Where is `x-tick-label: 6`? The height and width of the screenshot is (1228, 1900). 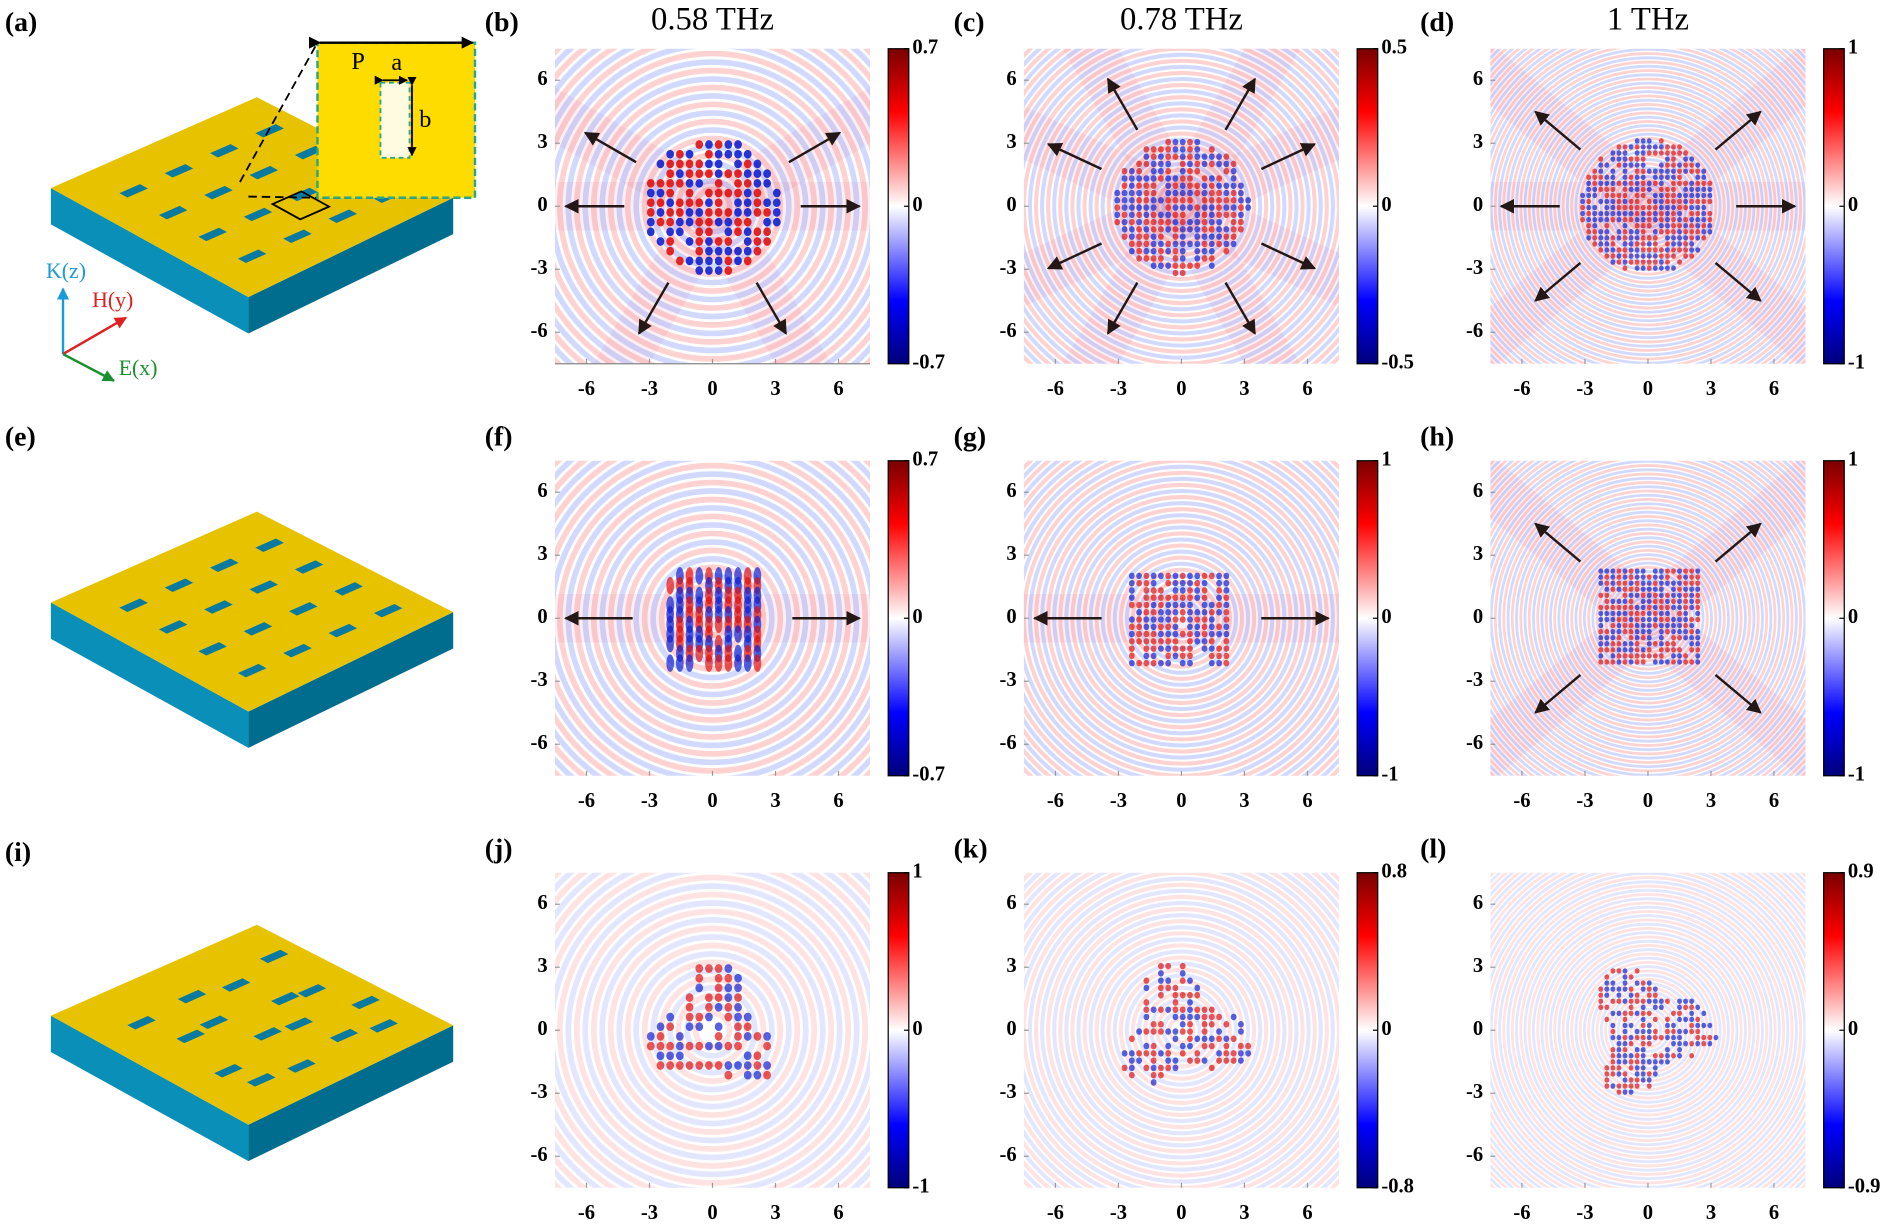 x-tick-label: 6 is located at coordinates (1774, 389).